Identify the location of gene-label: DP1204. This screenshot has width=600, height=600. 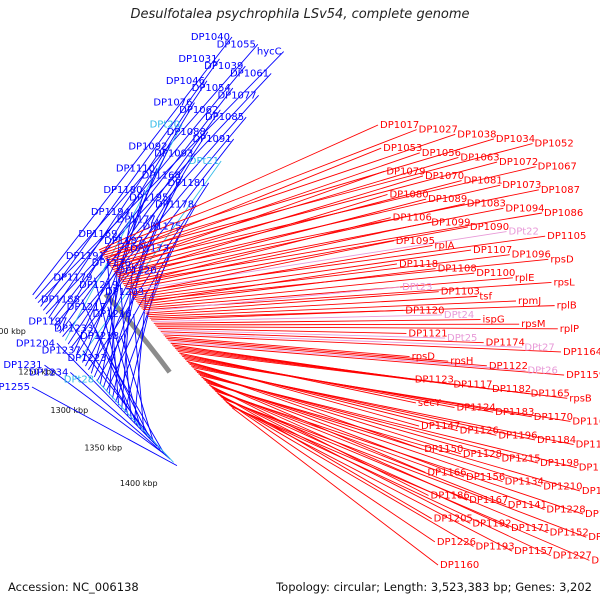
(35, 343).